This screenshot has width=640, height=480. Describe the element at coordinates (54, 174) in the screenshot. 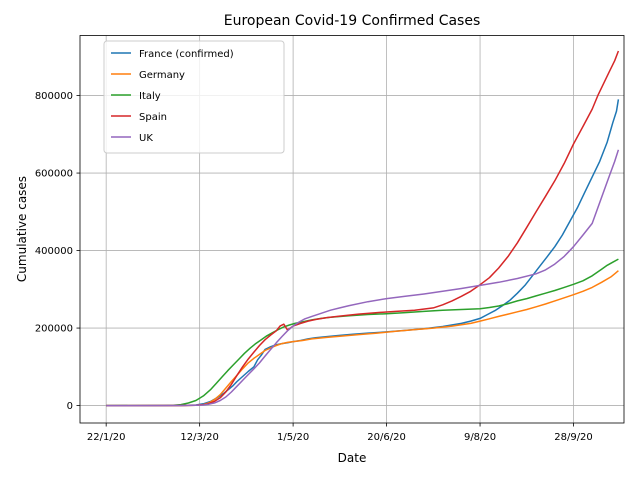

I see `y-tick-label: 600000` at that location.